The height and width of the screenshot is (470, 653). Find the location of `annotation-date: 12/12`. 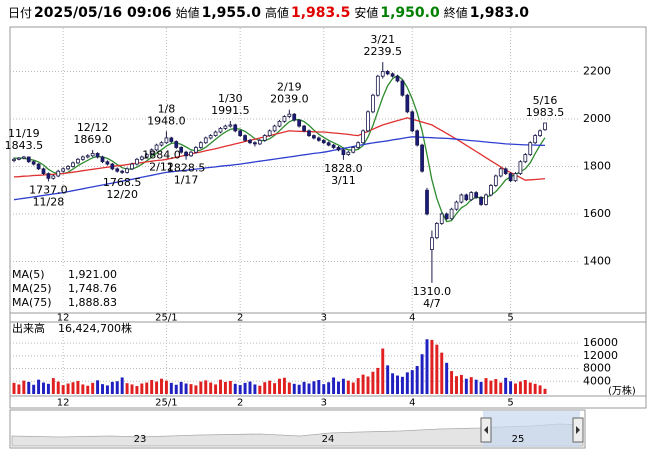

annotation-date: 12/12 is located at coordinates (93, 127).